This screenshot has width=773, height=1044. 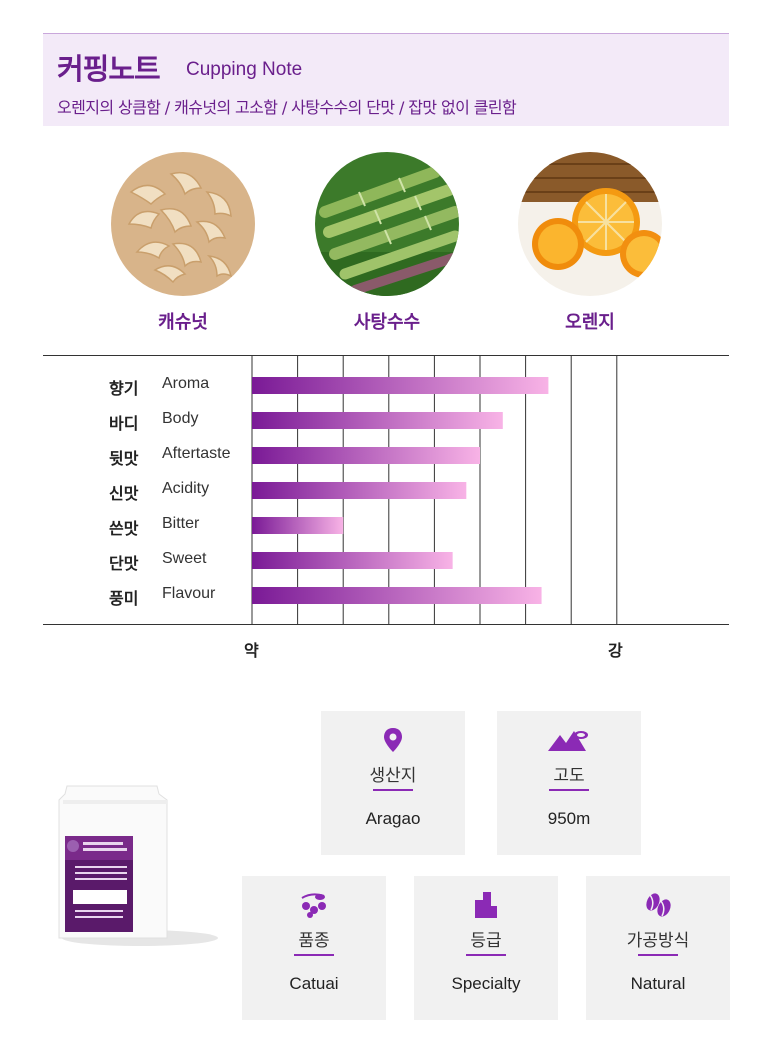 I want to click on grade-label: 등급, so click(x=486, y=941).